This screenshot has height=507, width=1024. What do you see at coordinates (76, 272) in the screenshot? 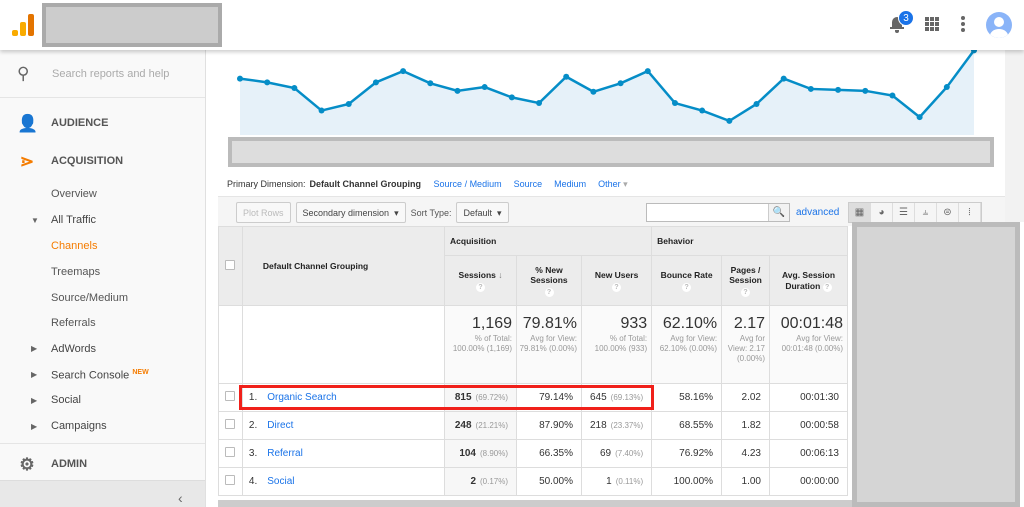
I see `sidebar-item-treemaps: Treemaps` at bounding box center [76, 272].